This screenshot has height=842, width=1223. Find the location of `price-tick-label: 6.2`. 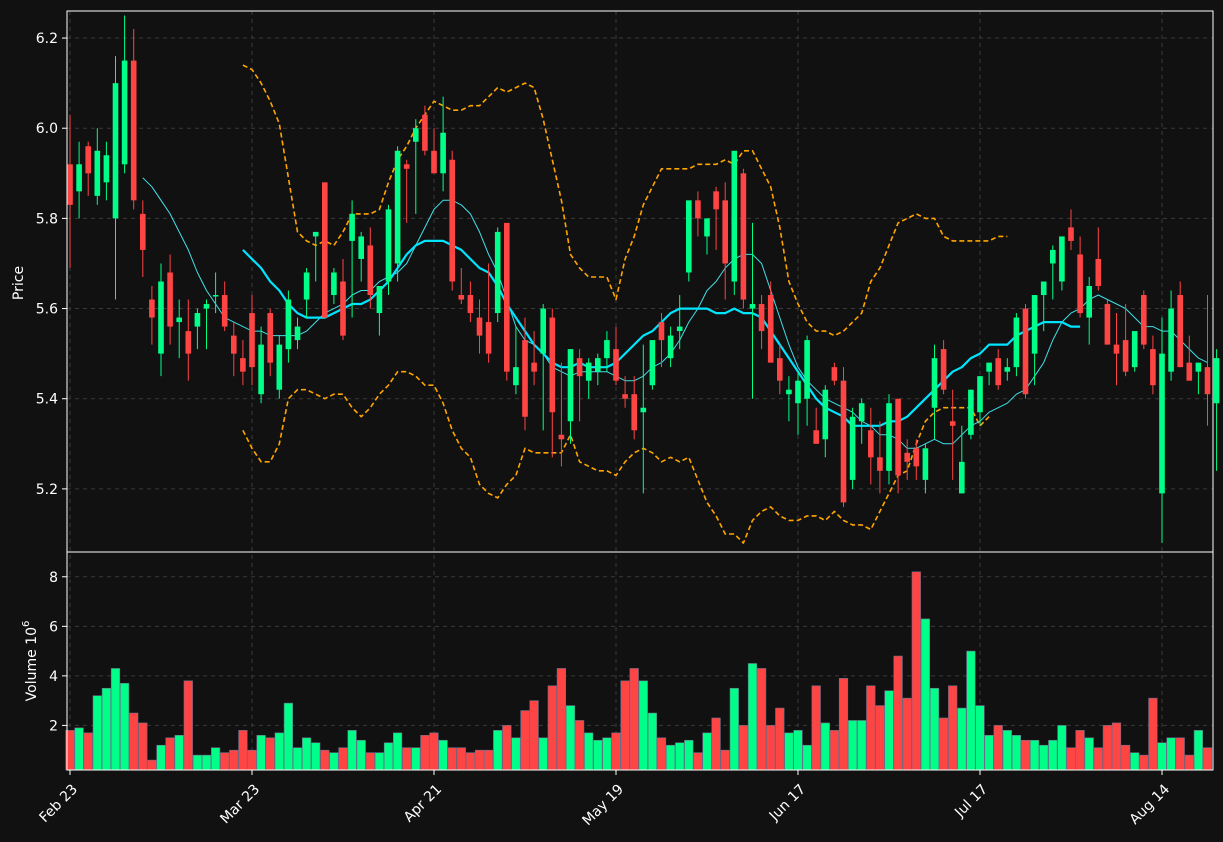

price-tick-label: 6.2 is located at coordinates (47, 39).